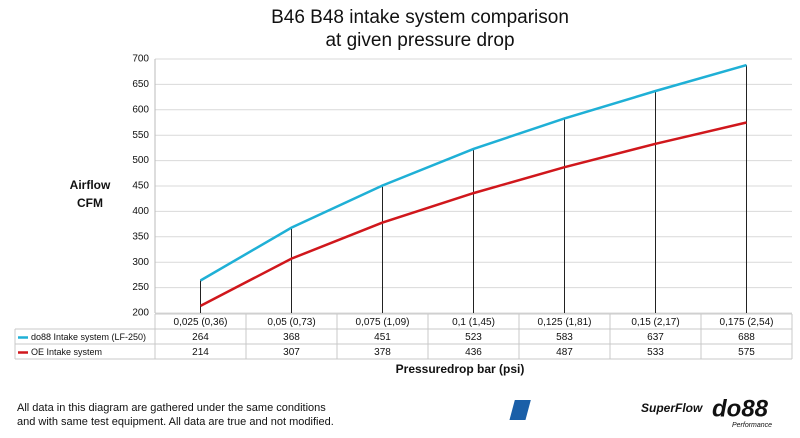 Image resolution: width=800 pixels, height=438 pixels. I want to click on chart-title: B46 B48 intake system comparison, so click(420, 17).